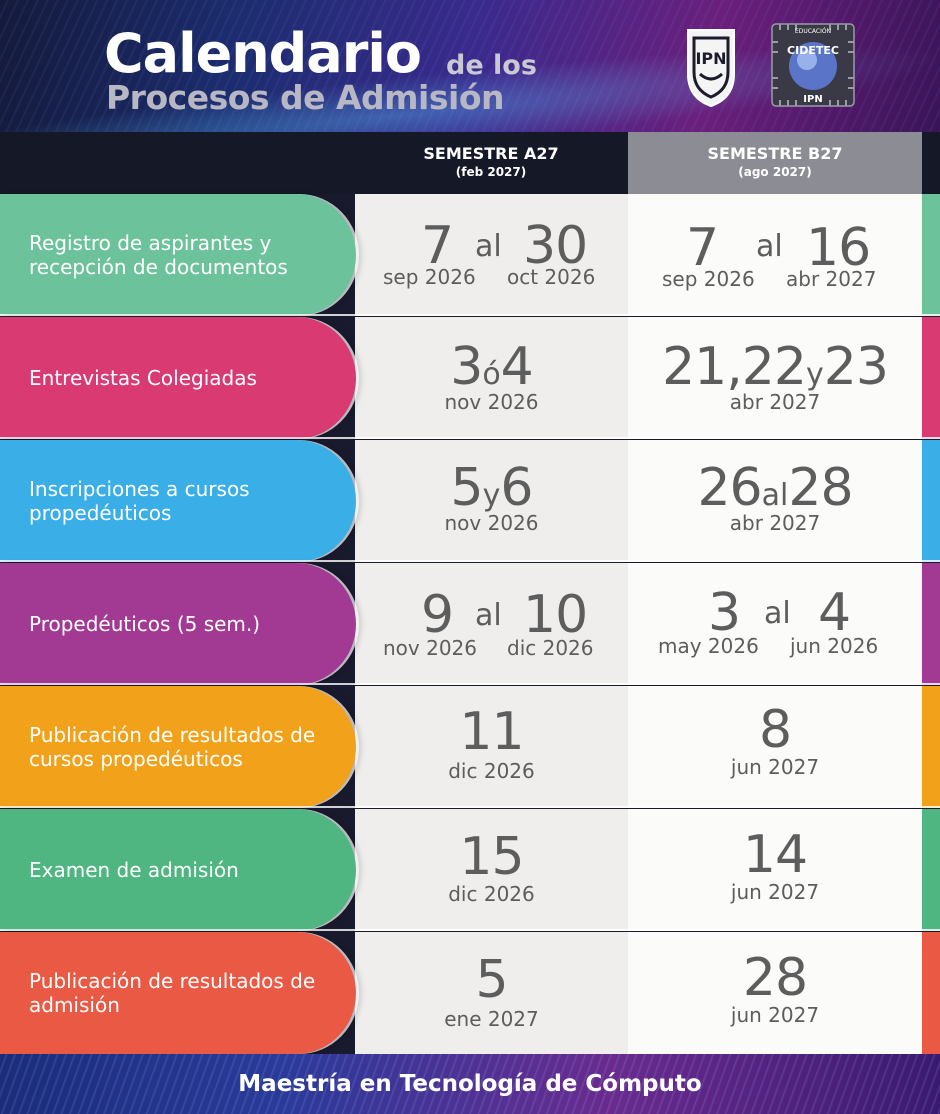 This screenshot has height=1114, width=940. I want to click on row-label: Propedéuticos (5 sem.), so click(178, 624).